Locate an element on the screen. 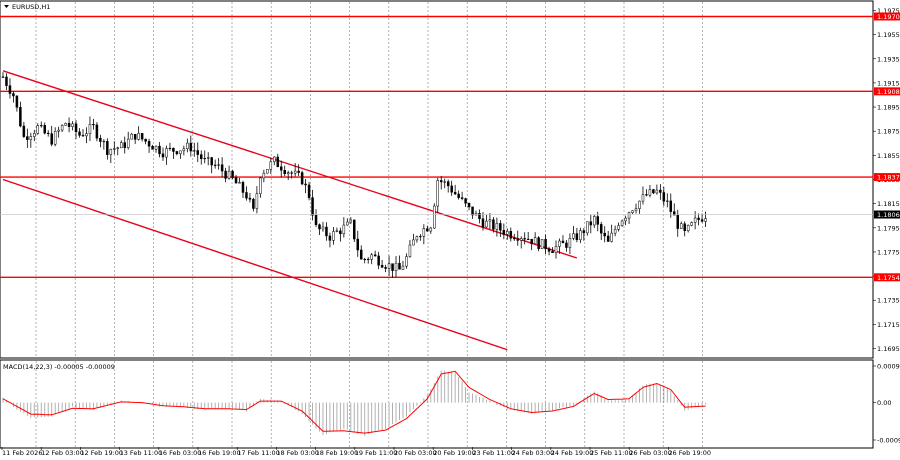 The width and height of the screenshot is (900, 460). time-label: 17 Feb 11:00 is located at coordinates (258, 453).